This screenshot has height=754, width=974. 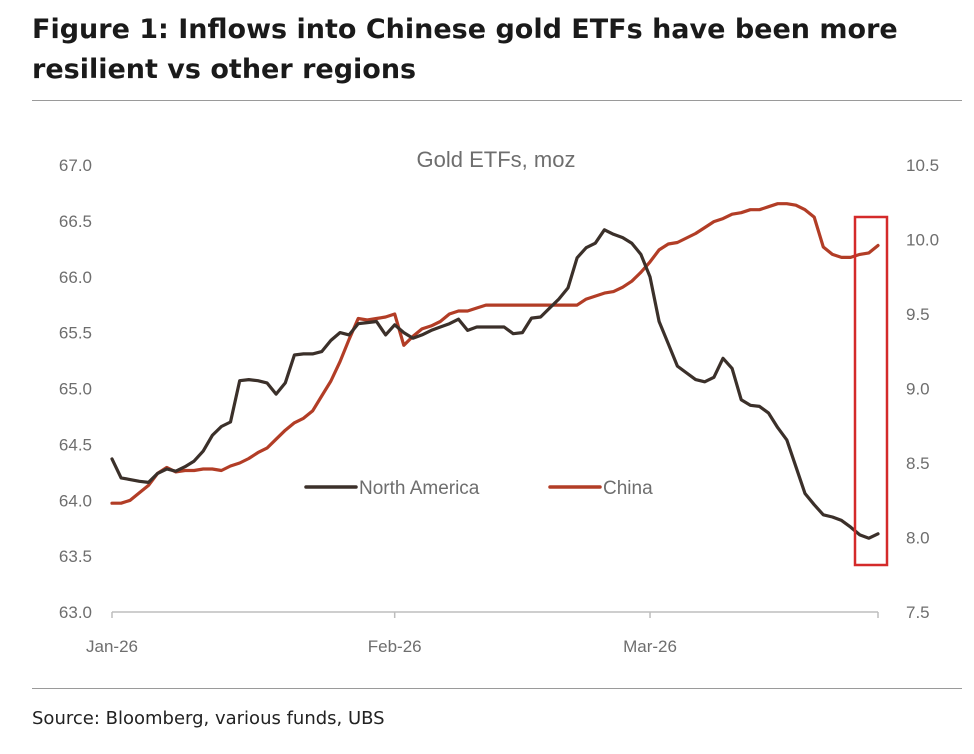 What do you see at coordinates (75, 333) in the screenshot?
I see `left-axis-tick-label: 65.5` at bounding box center [75, 333].